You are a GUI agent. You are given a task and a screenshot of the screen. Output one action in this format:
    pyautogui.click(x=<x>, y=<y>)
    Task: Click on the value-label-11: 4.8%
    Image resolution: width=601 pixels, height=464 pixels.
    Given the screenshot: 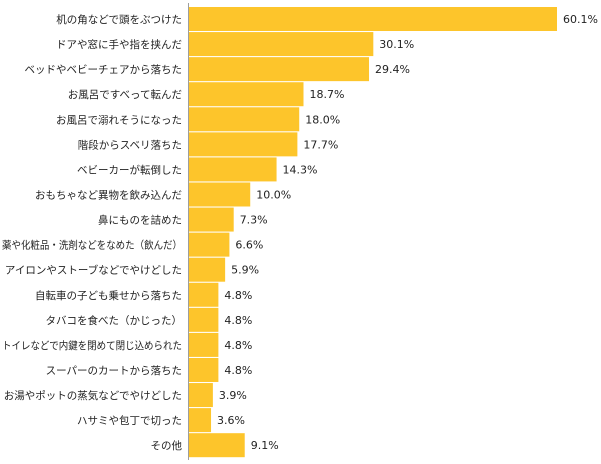 What is the action you would take?
    pyautogui.click(x=238, y=295)
    